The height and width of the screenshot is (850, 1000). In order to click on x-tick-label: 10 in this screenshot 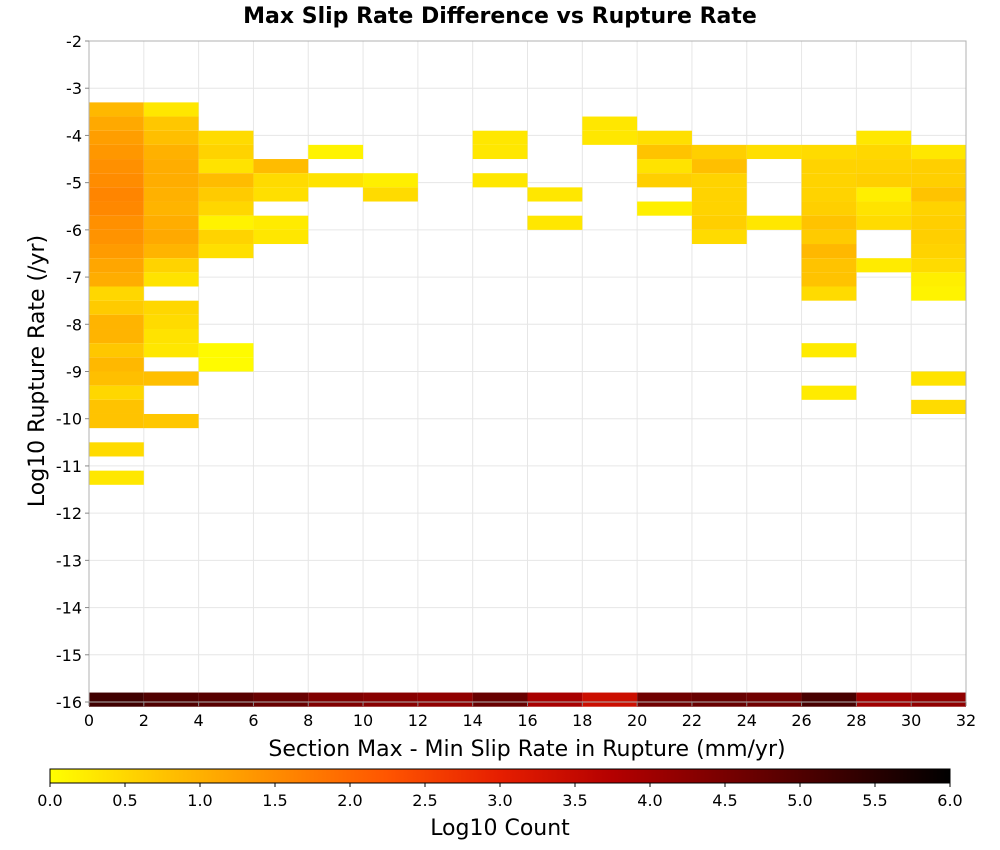, I will do `click(363, 720)`.